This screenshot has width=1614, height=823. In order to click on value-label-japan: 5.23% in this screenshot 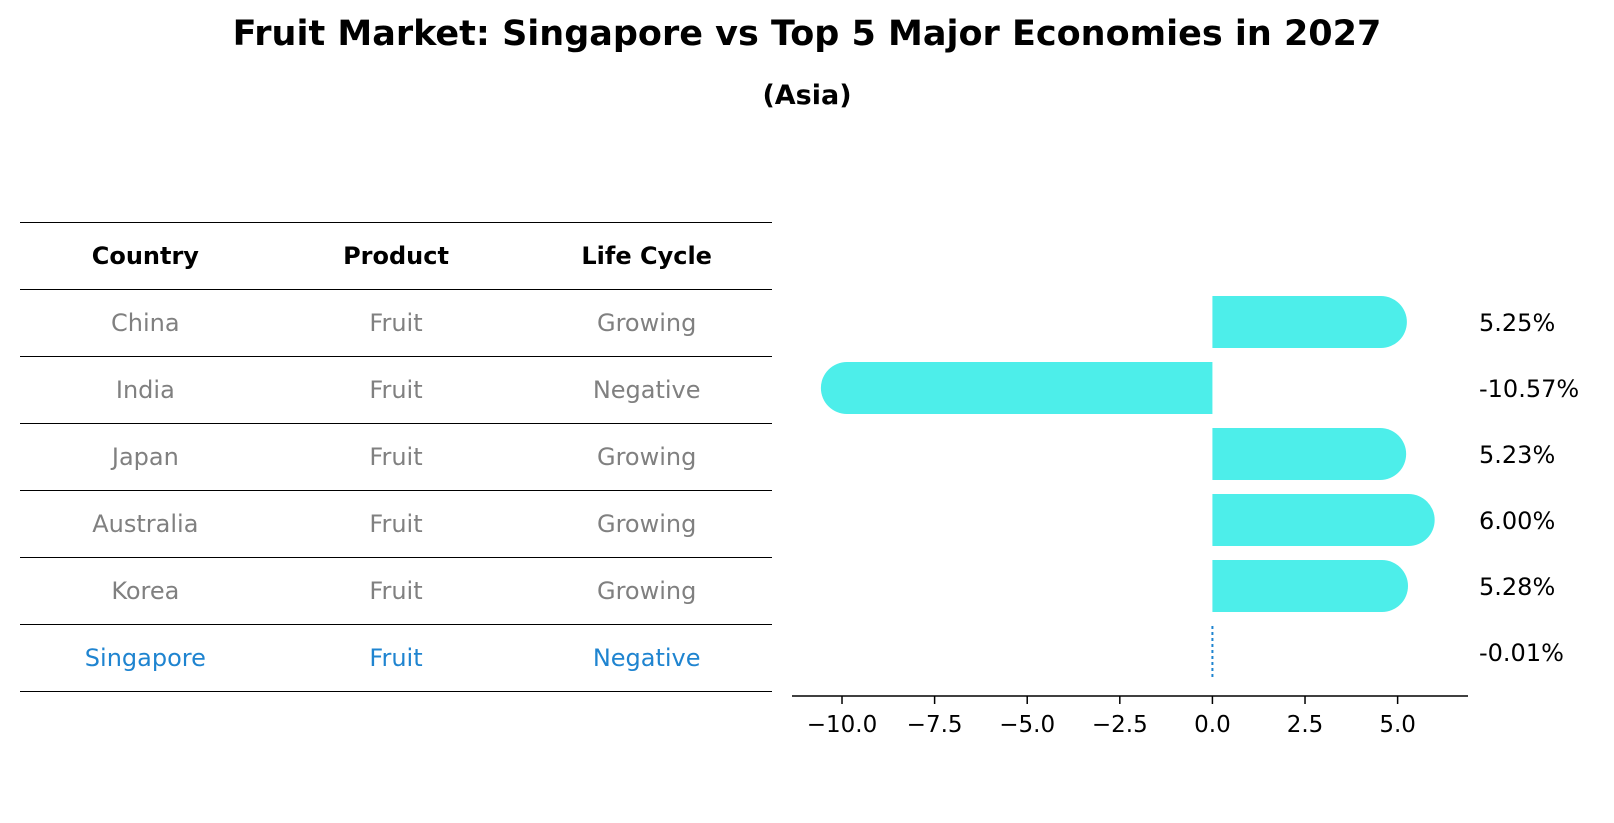, I will do `click(1517, 455)`.